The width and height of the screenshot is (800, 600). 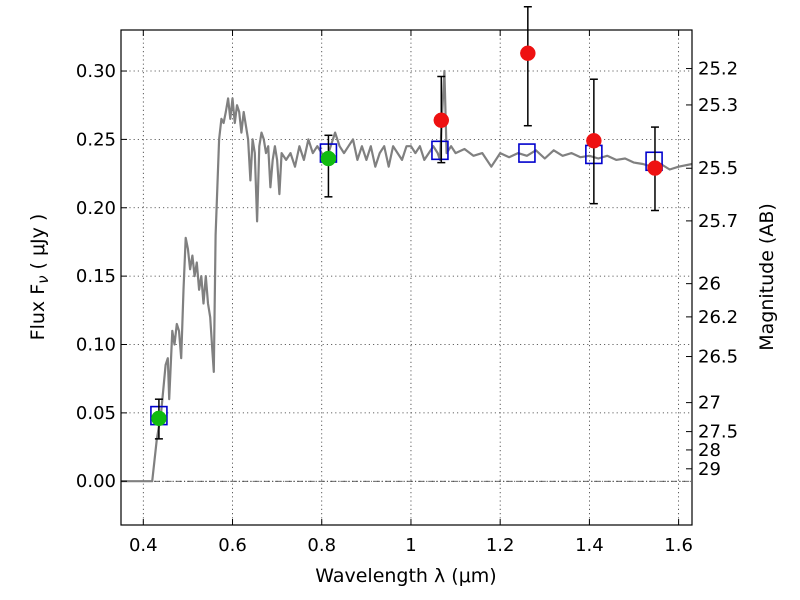 What do you see at coordinates (96, 413) in the screenshot?
I see `y-tick-label: 0.05` at bounding box center [96, 413].